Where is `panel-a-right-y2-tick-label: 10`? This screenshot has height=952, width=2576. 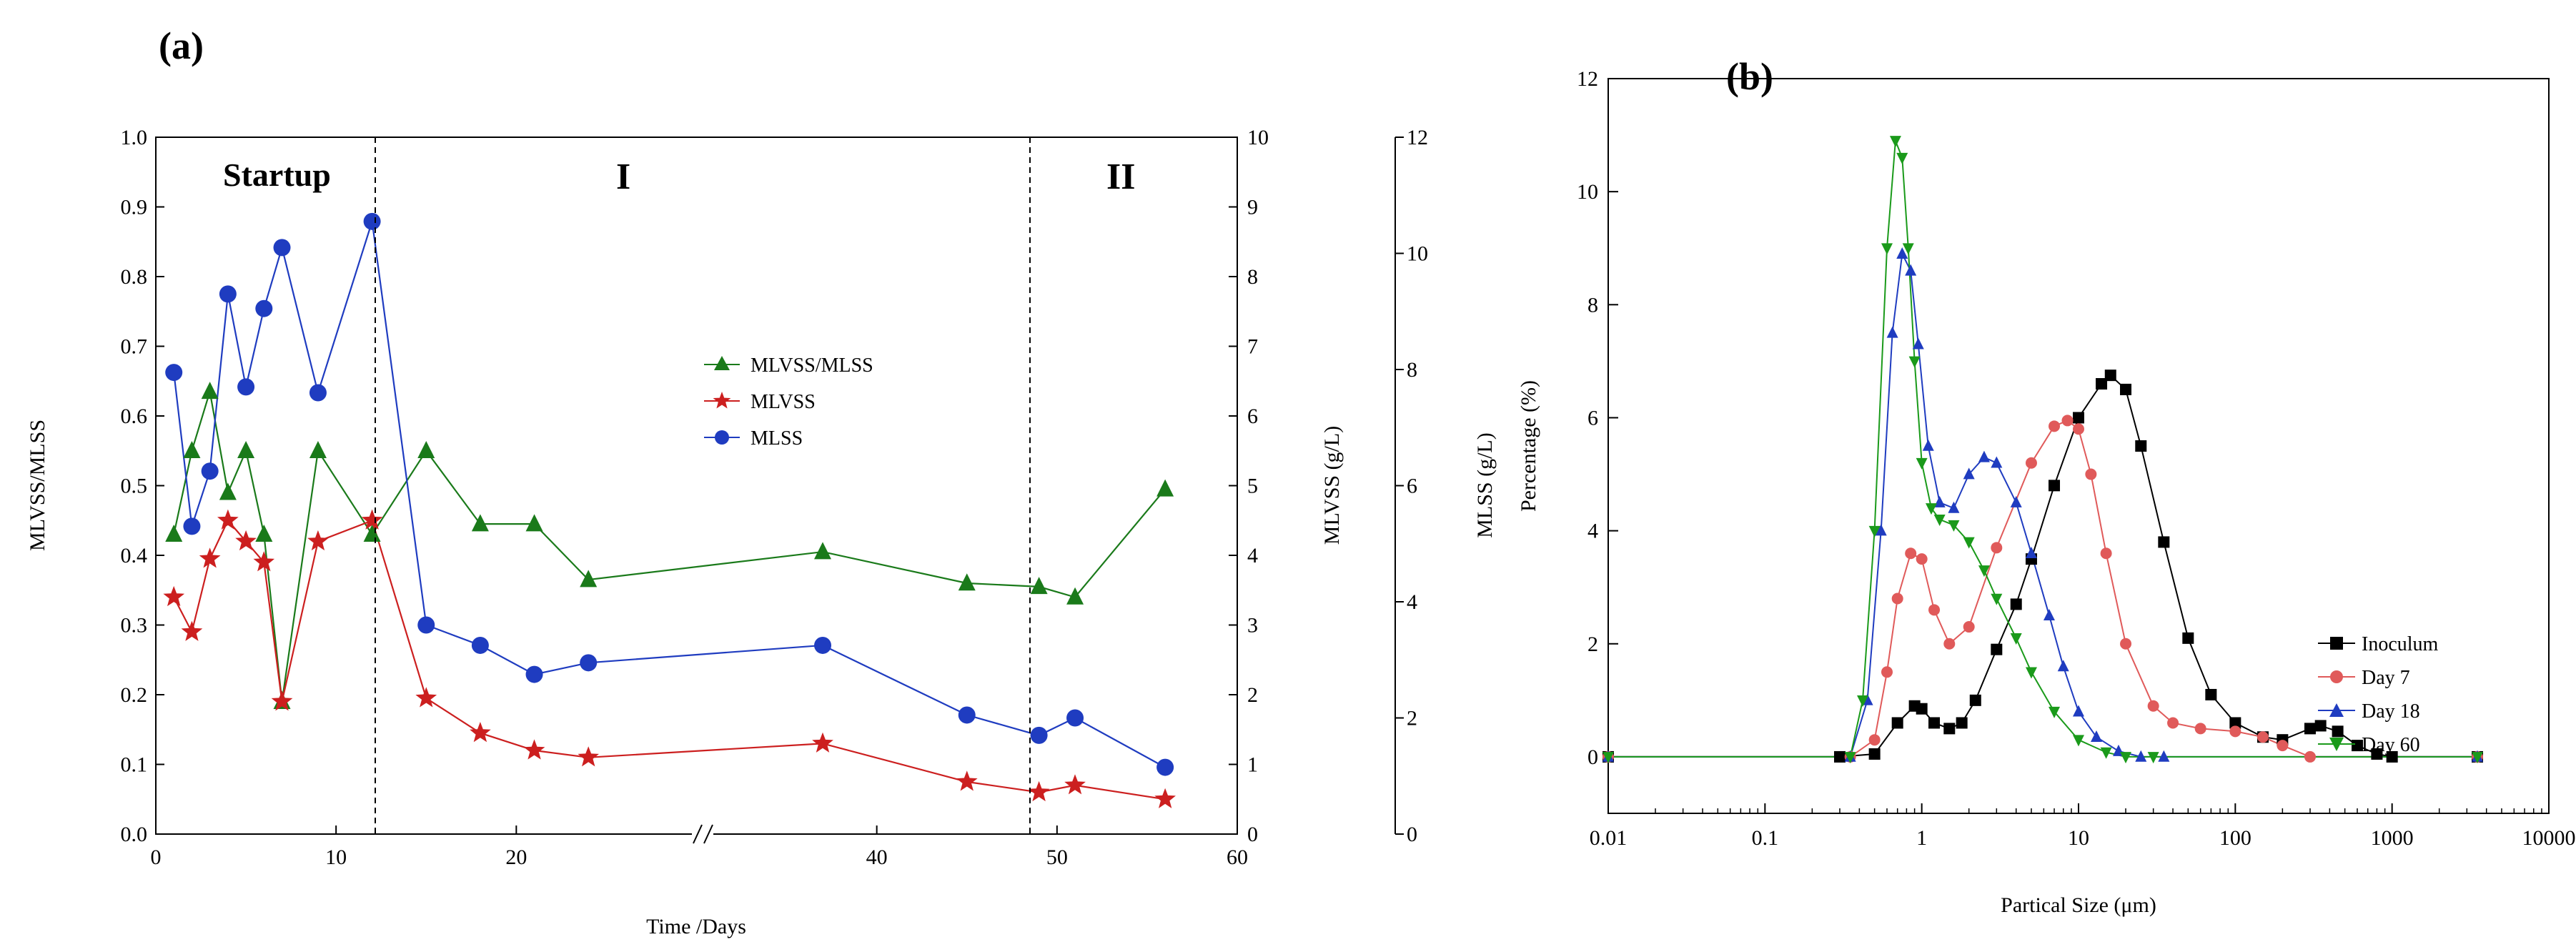 panel-a-right-y2-tick-label: 10 is located at coordinates (1417, 254).